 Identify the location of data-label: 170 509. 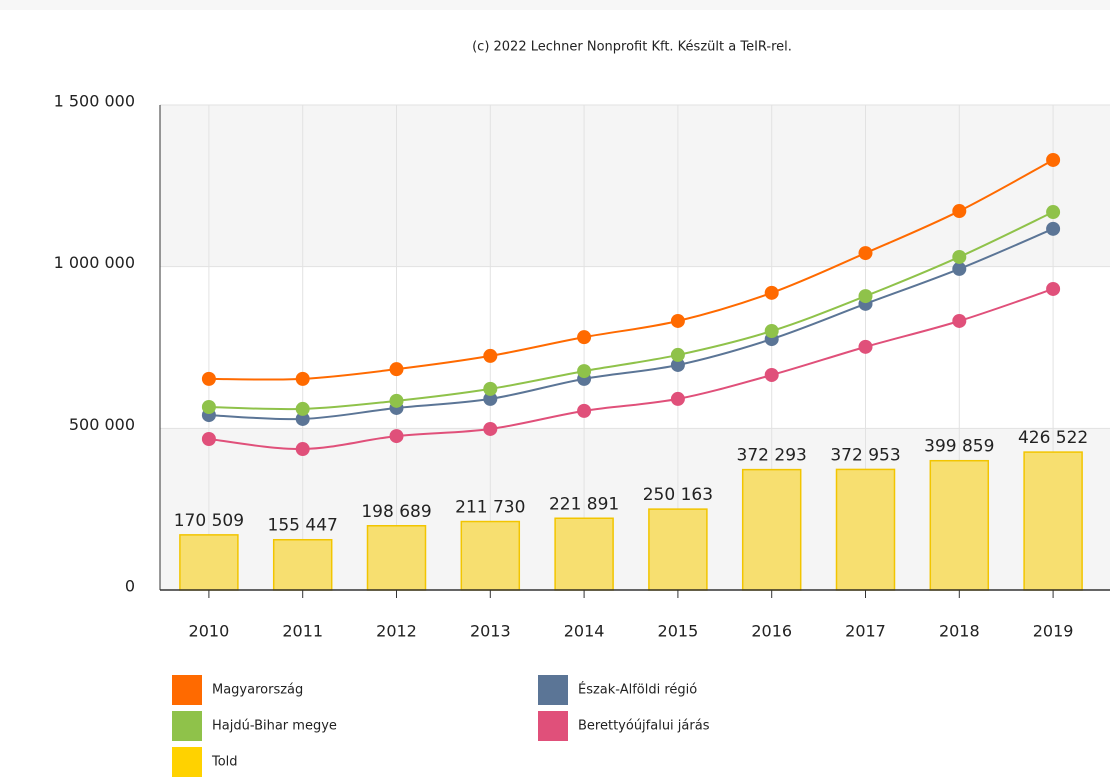
(209, 521).